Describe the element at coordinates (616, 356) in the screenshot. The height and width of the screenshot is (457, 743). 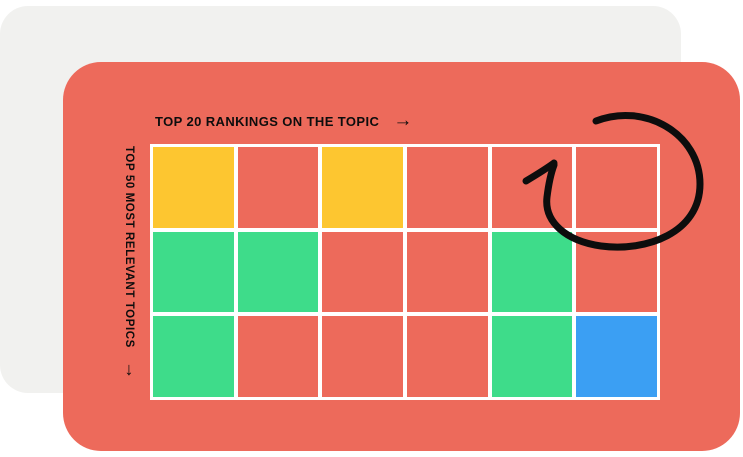
I see `grid-cell-blue` at that location.